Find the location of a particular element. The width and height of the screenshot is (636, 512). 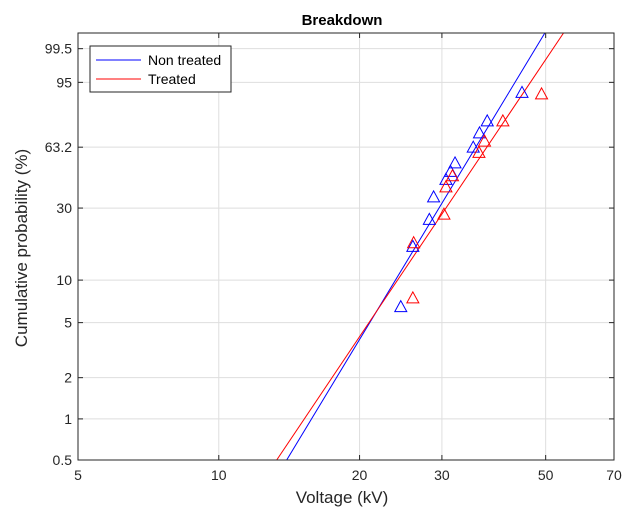

x-tick-label: 70 is located at coordinates (614, 475).